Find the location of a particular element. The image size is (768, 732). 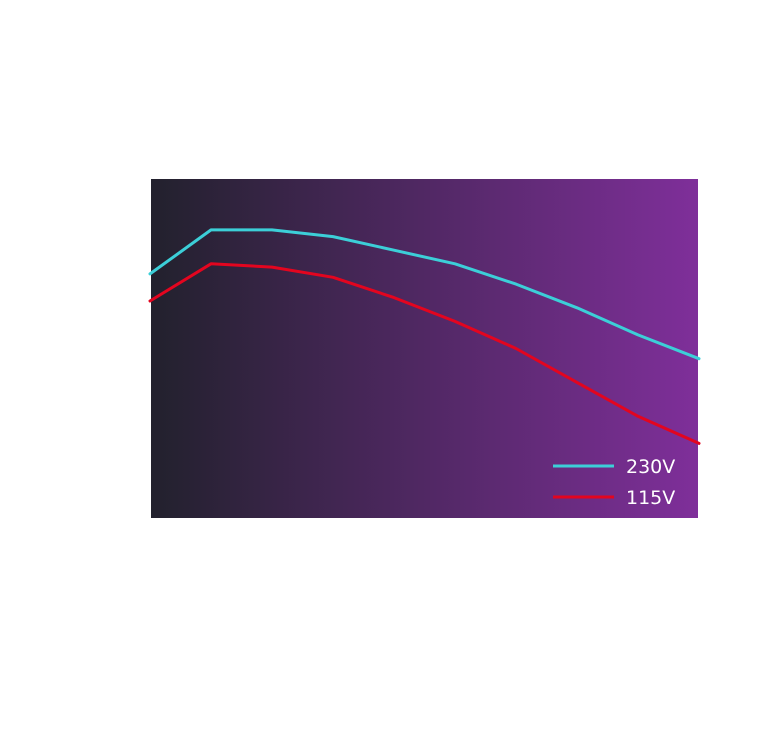

legend-item-230v: 230V is located at coordinates (614, 467).